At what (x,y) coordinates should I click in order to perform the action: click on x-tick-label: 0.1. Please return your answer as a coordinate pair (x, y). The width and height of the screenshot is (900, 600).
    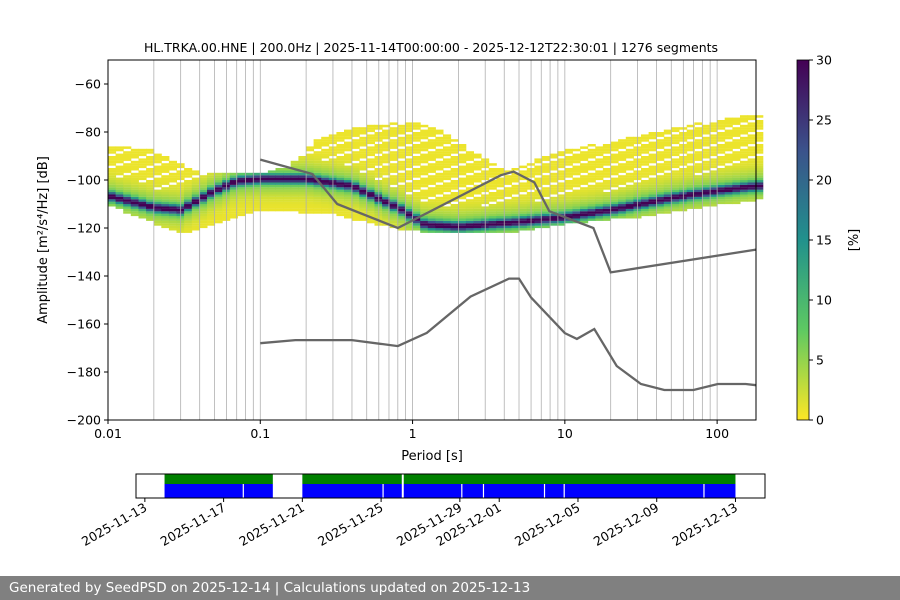
    Looking at the image, I should click on (260, 433).